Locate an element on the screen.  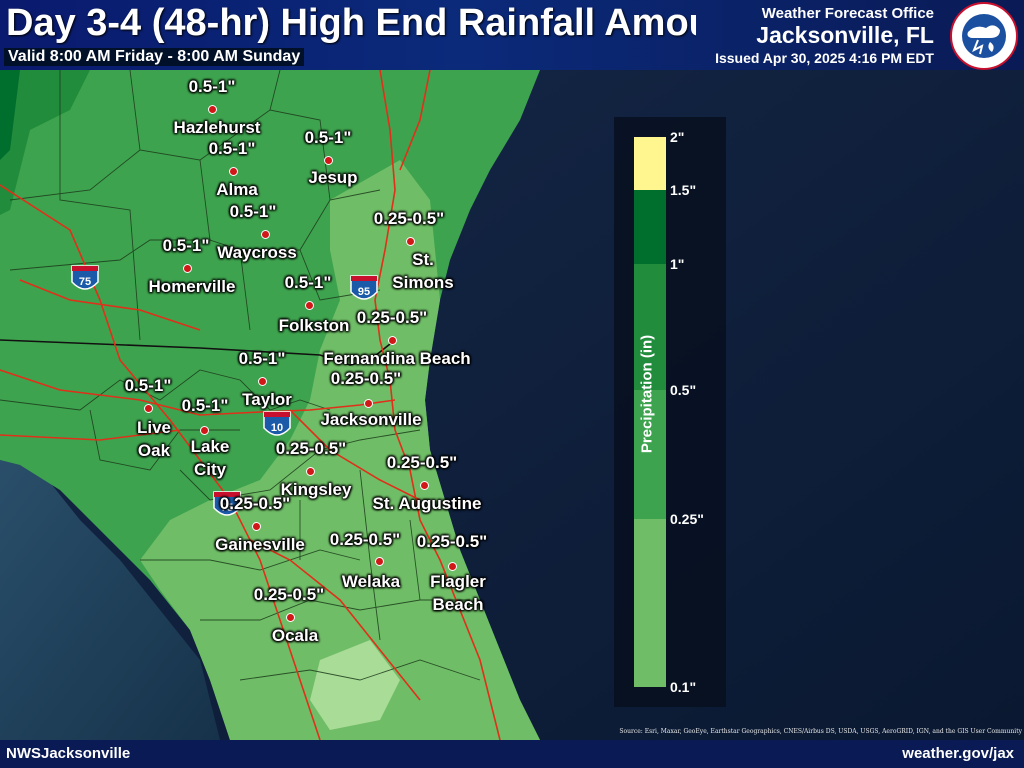
city-name-label: Taylor is located at coordinates (267, 399).